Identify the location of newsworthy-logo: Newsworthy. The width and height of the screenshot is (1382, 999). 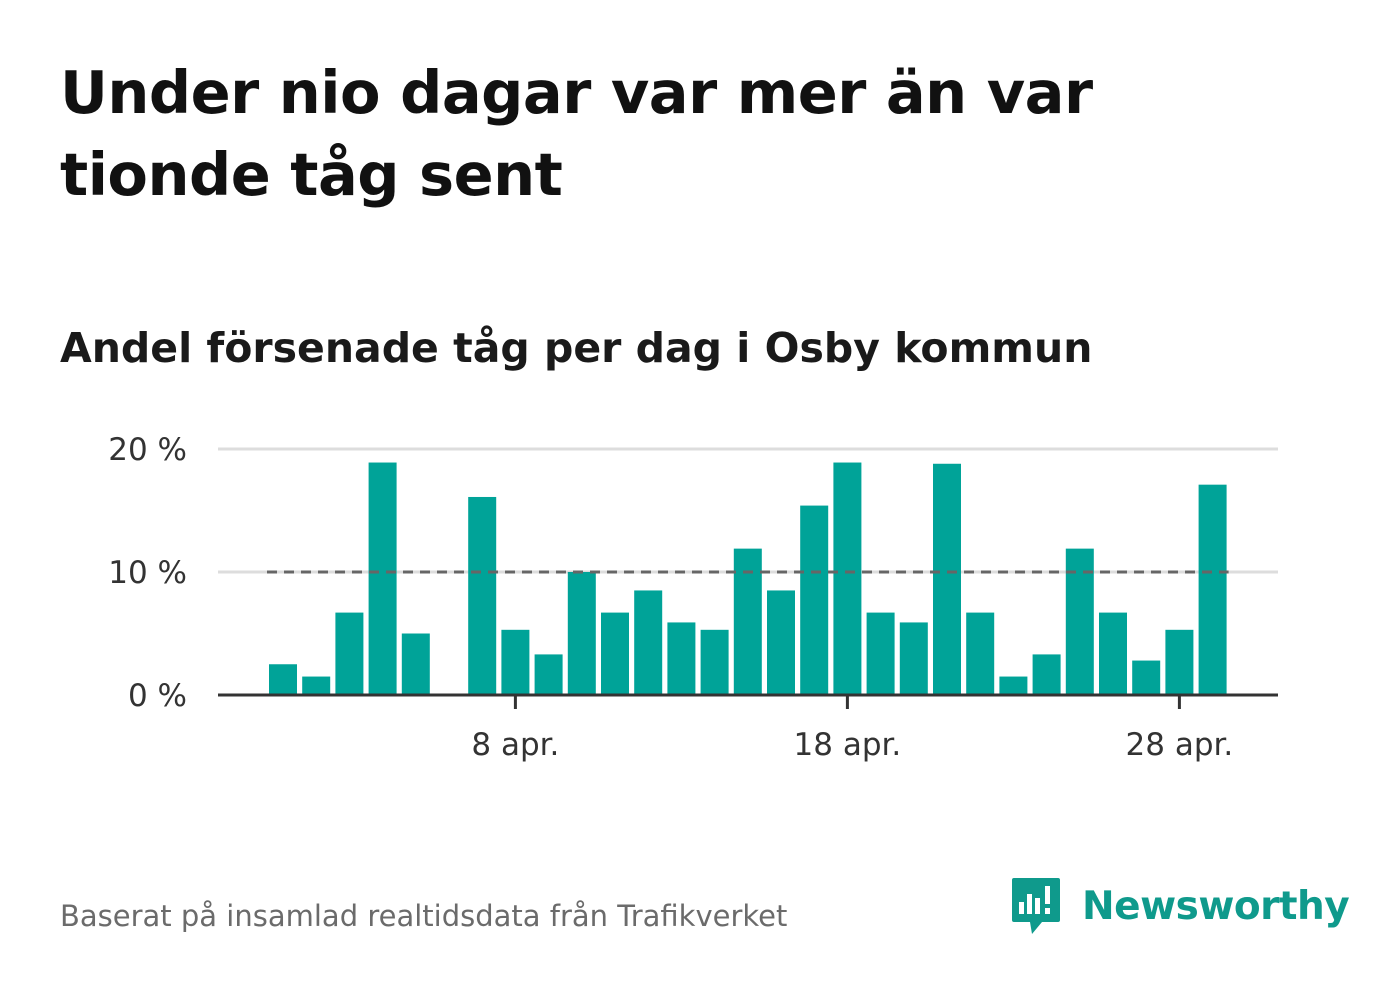
(1180, 906).